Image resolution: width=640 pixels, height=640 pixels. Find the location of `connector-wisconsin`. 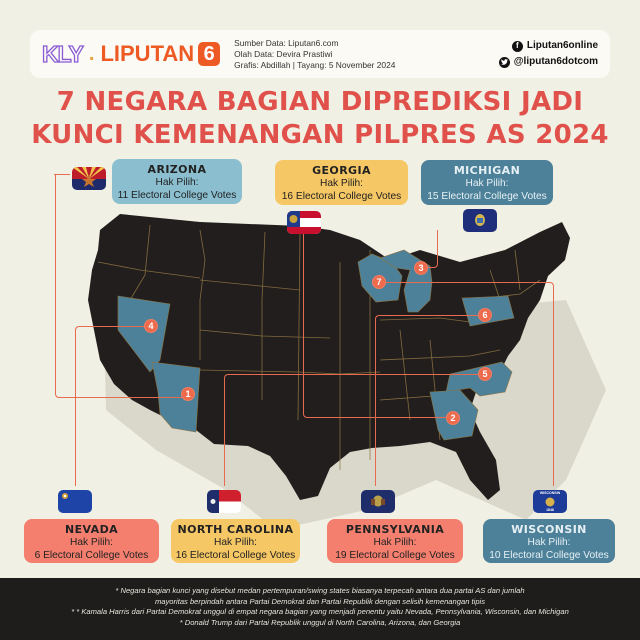

connector-wisconsin is located at coordinates (469, 384).